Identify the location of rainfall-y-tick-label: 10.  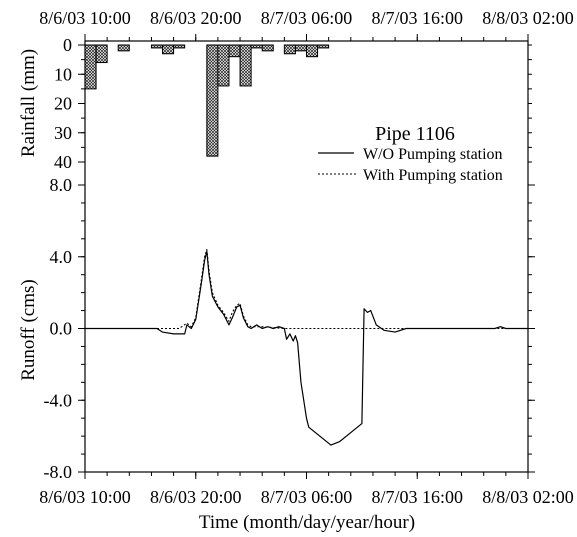
(63, 74).